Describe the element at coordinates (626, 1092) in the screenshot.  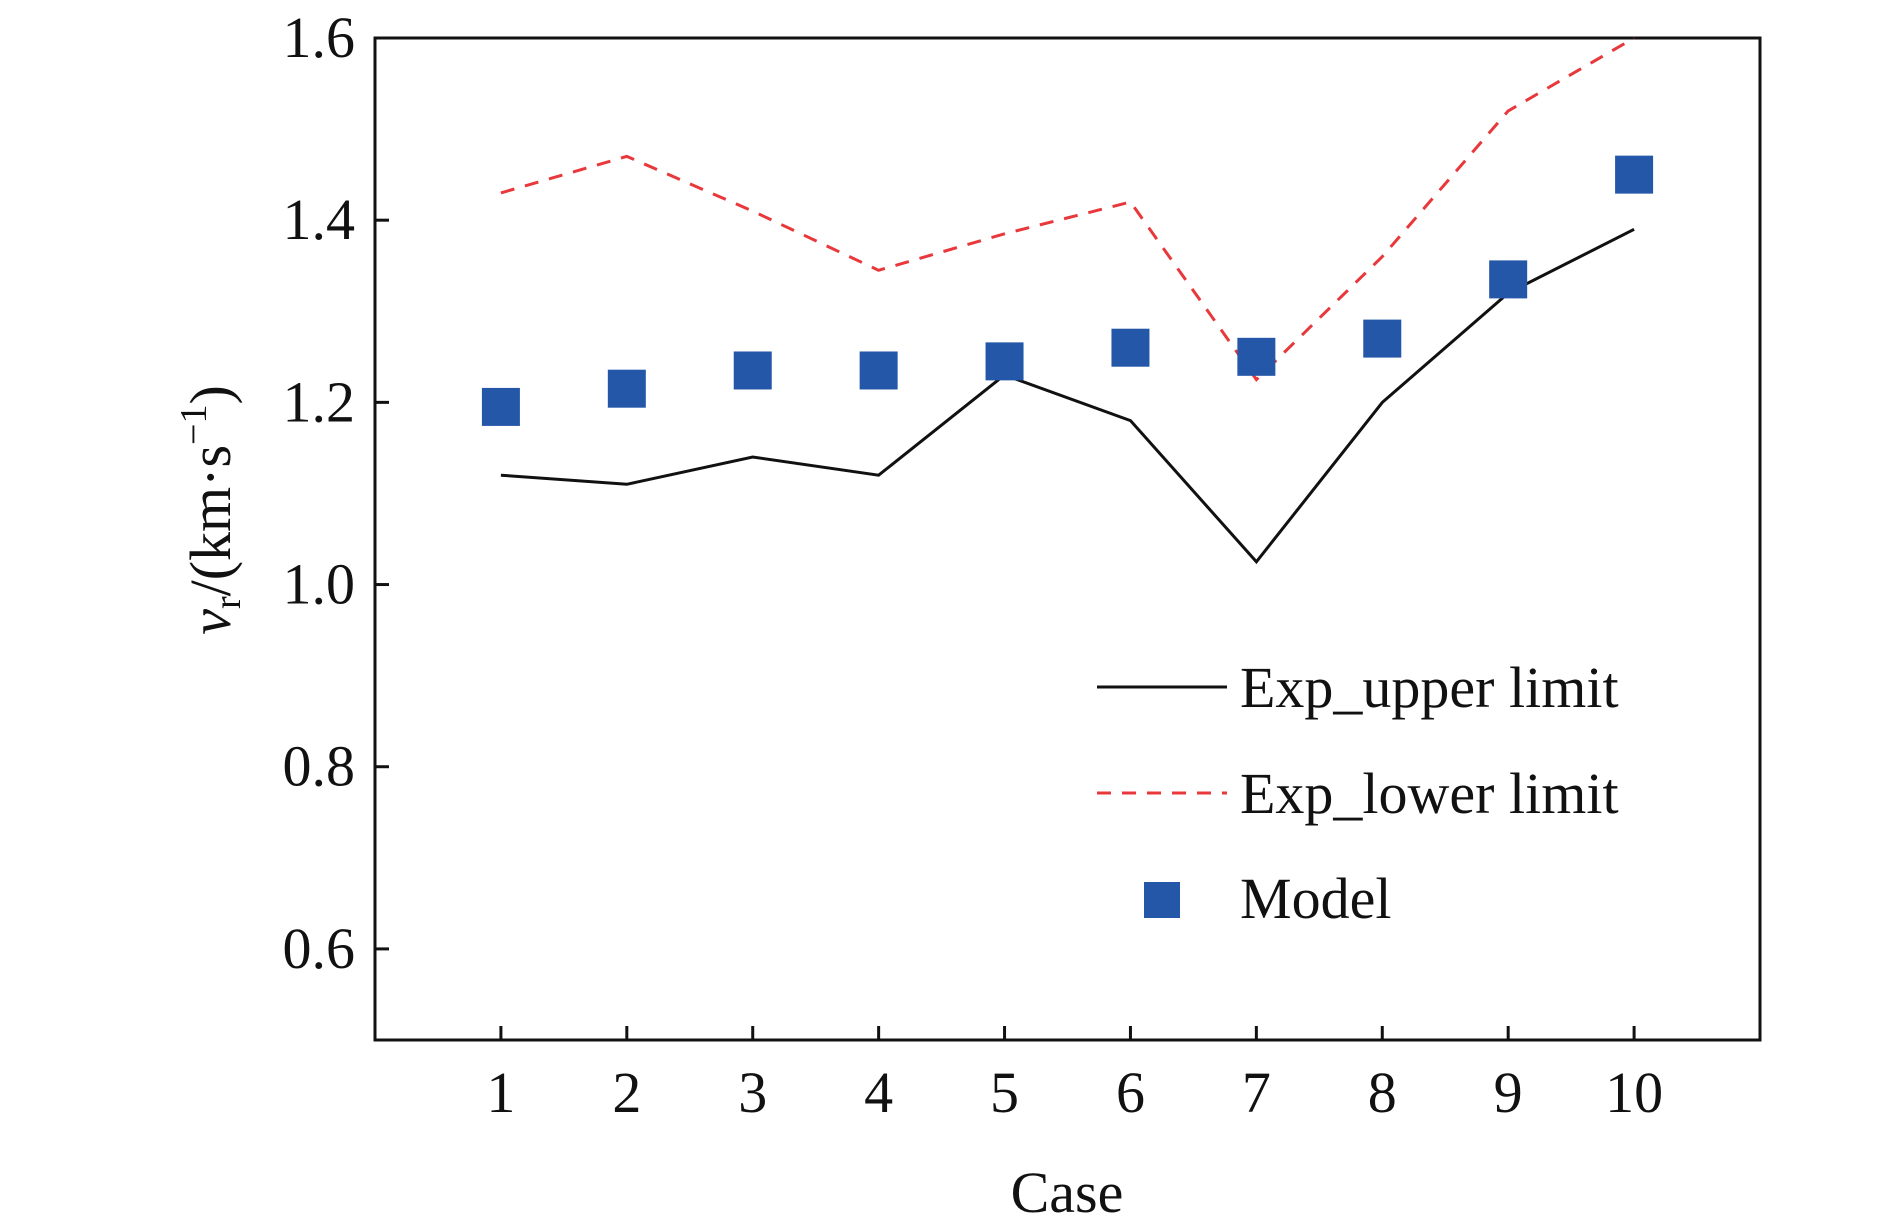
I see `x-tick-label: 2` at that location.